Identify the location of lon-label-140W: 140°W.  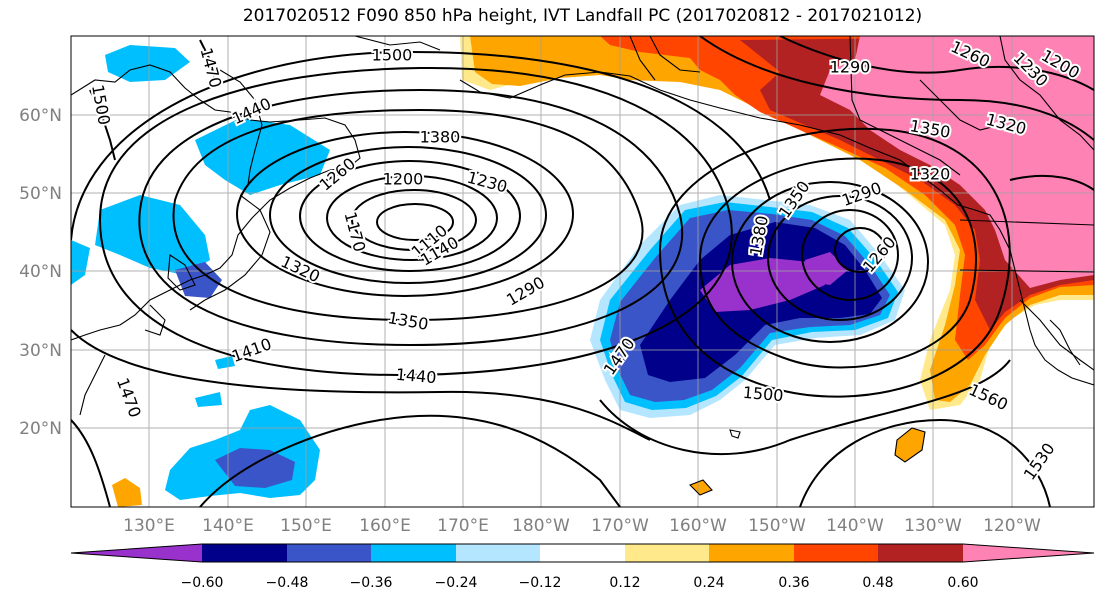
(855, 526).